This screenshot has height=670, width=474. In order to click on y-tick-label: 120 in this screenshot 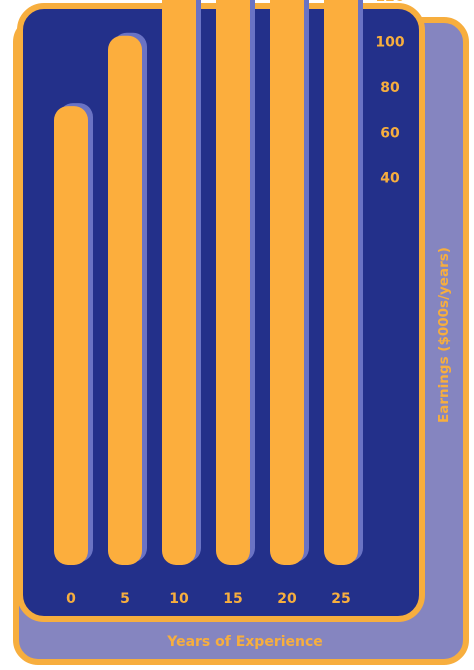, I will do `click(389, 2)`.